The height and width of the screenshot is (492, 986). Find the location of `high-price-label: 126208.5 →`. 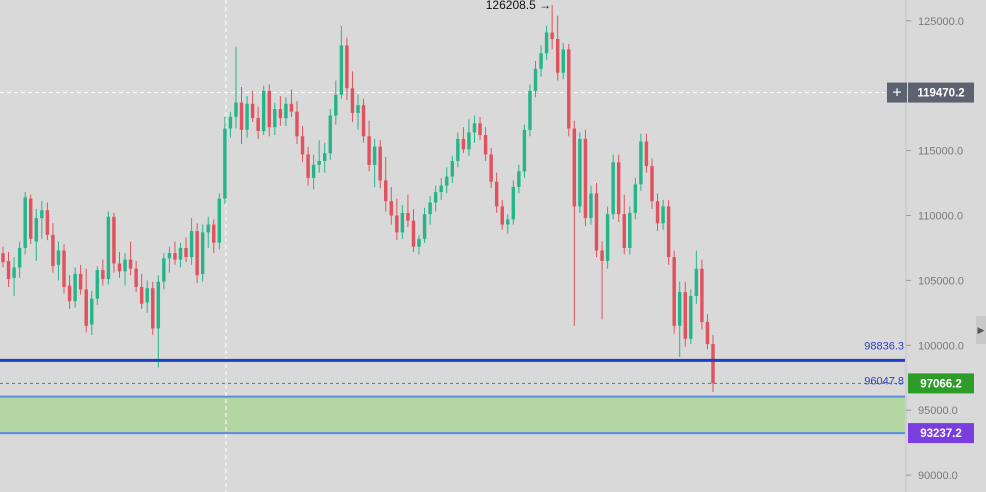

high-price-label: 126208.5 → is located at coordinates (518, 6).